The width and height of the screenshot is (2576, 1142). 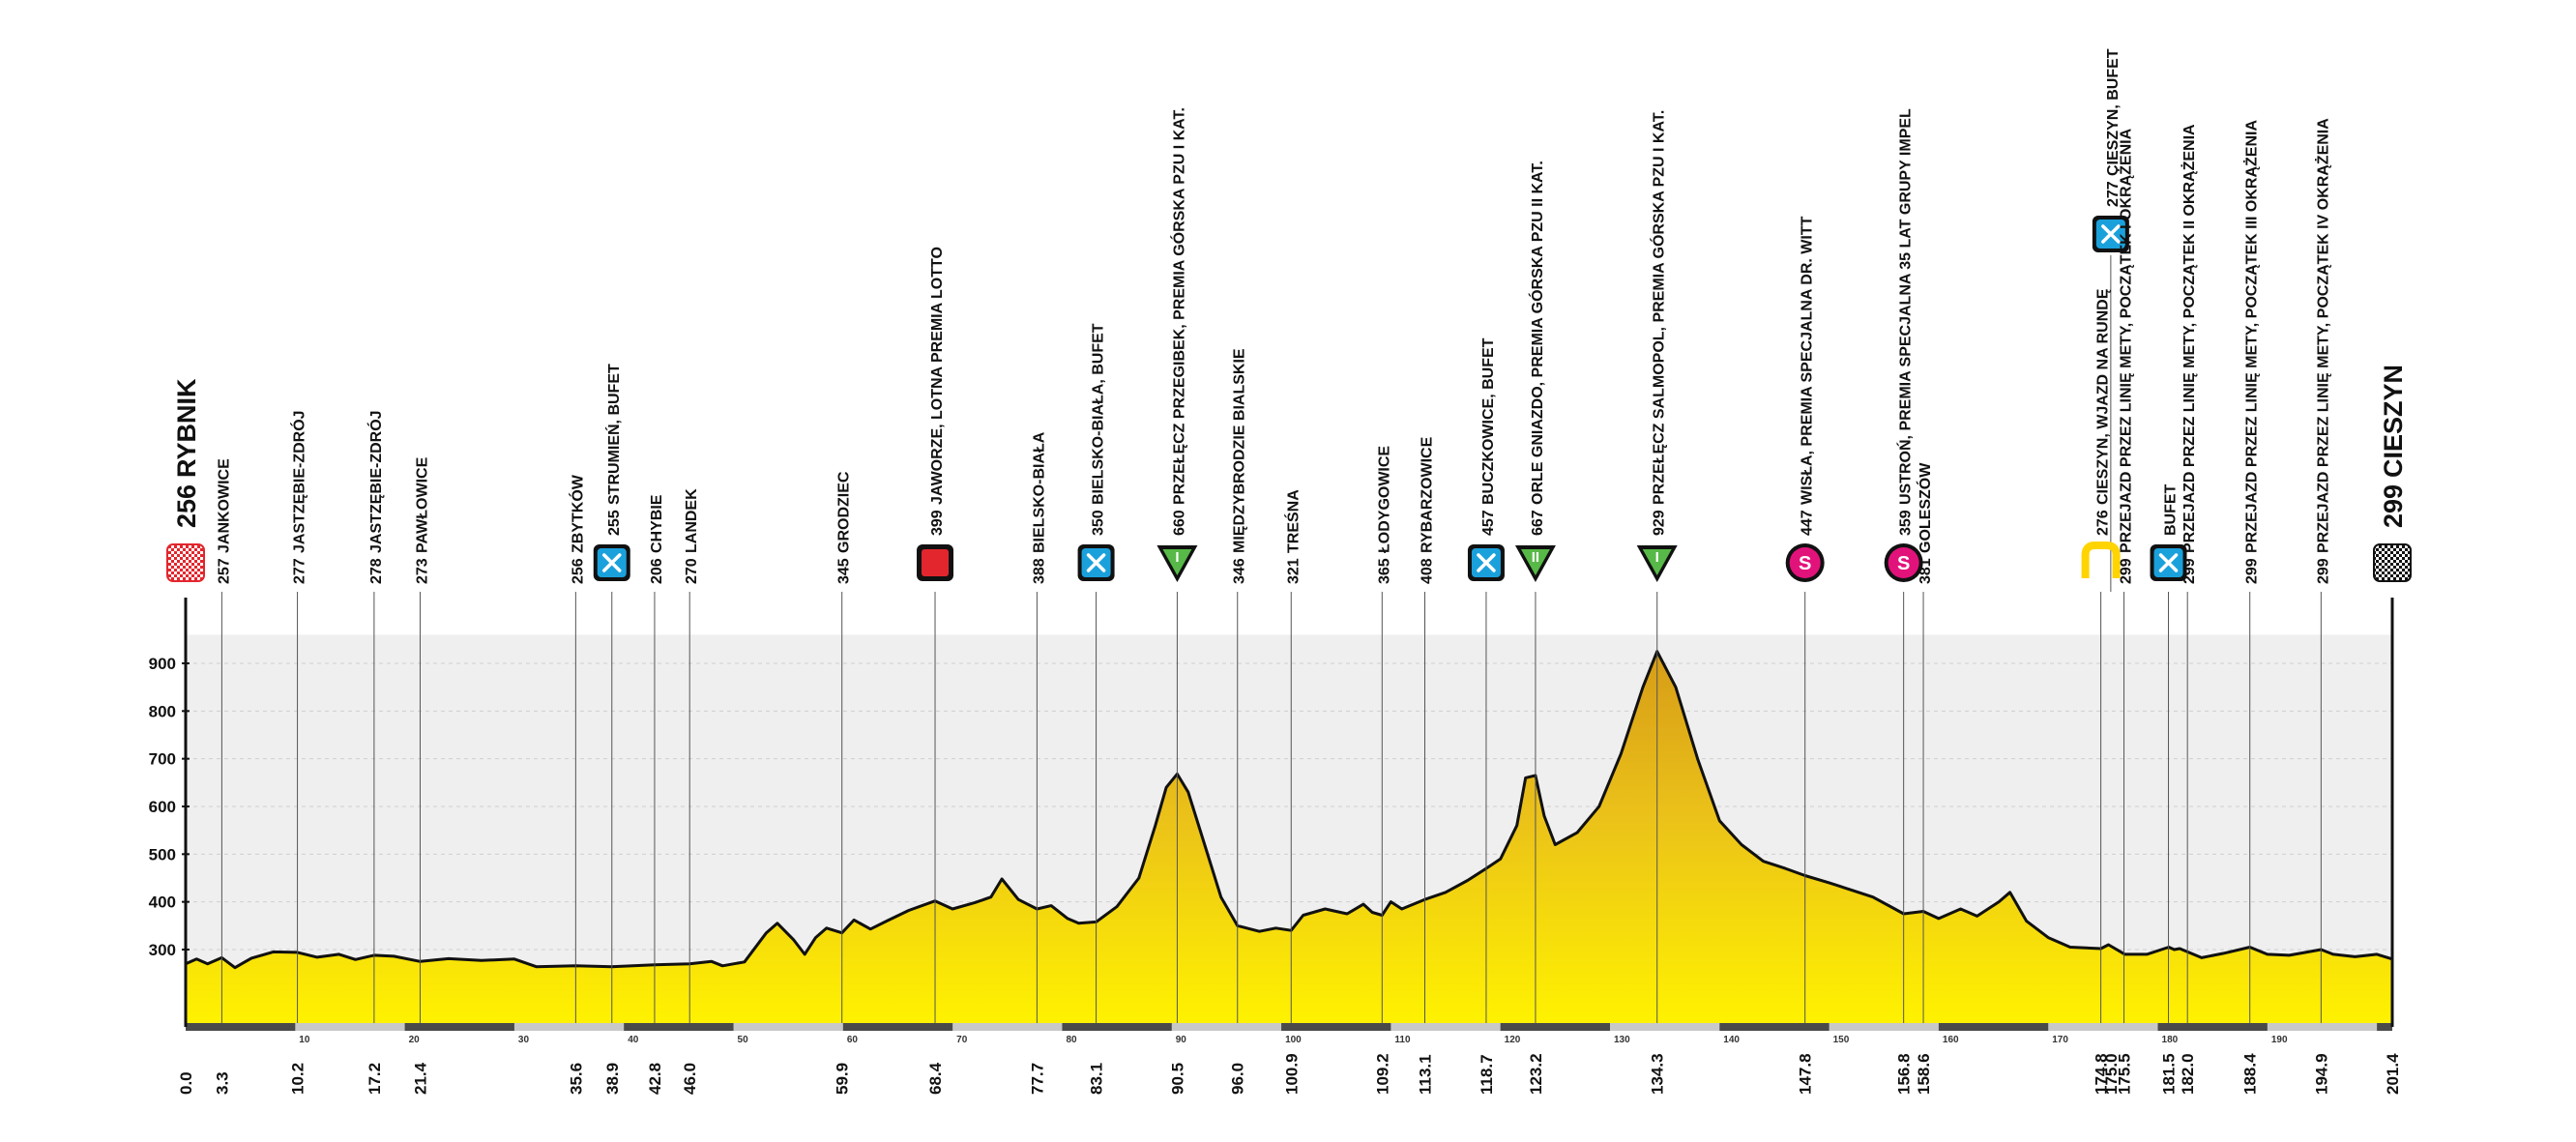 What do you see at coordinates (185, 562) in the screenshot?
I see `start-flag-icon` at bounding box center [185, 562].